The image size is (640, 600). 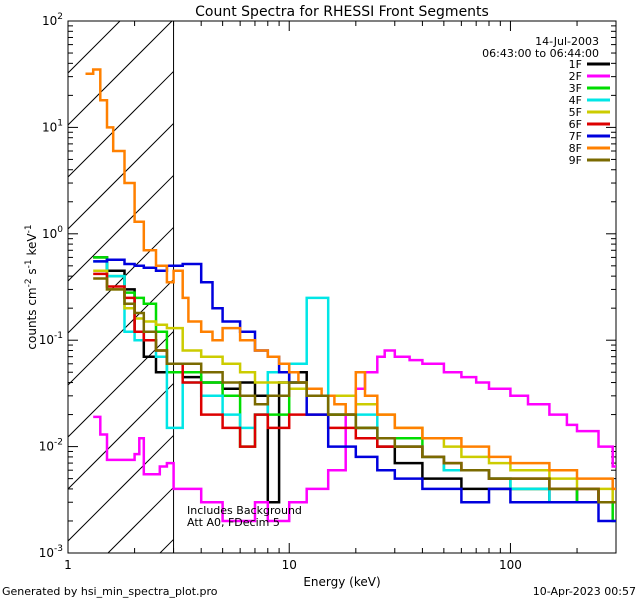 I want to click on legend-label-1f: 1F, so click(x=575, y=64).